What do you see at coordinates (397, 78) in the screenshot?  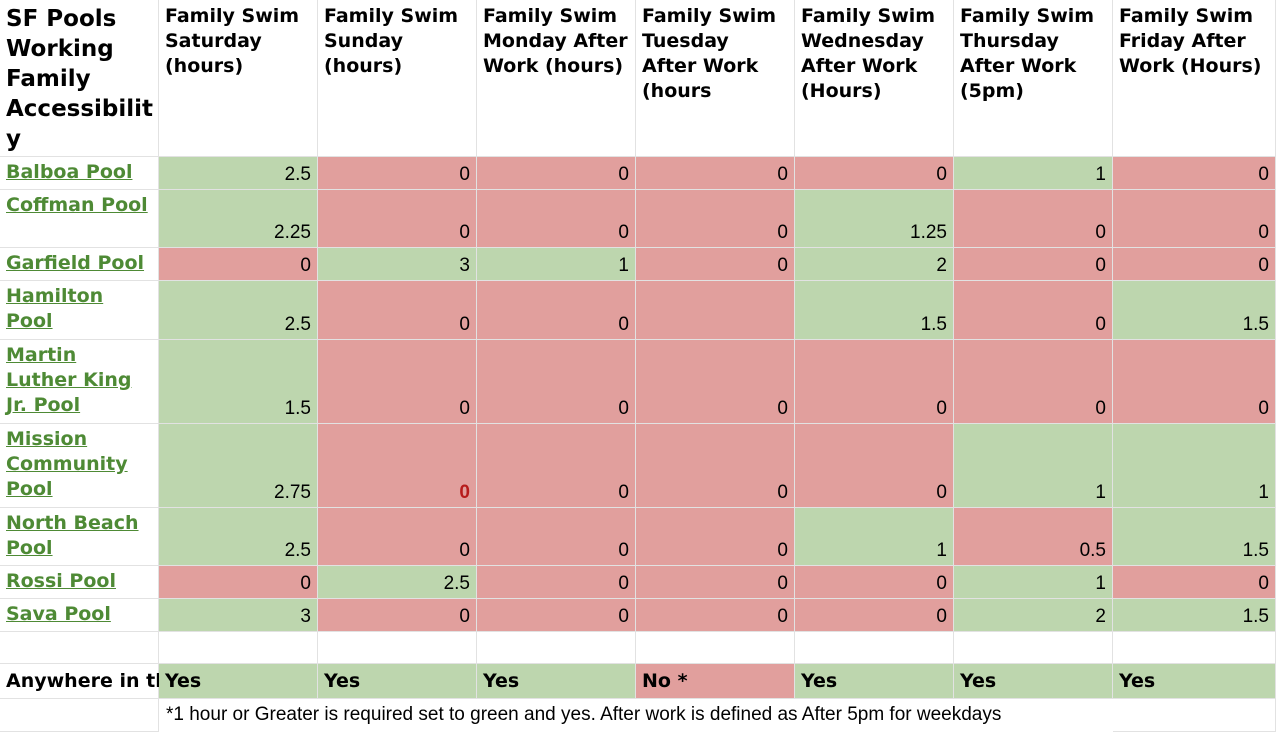 I see `column-header: Family Swim Sunday (hours)` at bounding box center [397, 78].